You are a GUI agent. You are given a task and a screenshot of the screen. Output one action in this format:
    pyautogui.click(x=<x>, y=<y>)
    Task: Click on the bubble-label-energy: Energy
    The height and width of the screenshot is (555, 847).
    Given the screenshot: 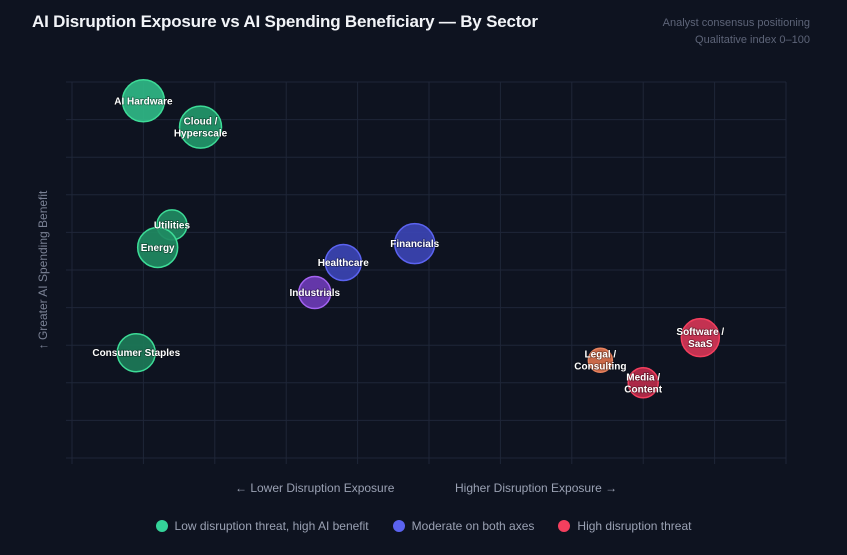 What is the action you would take?
    pyautogui.click(x=158, y=248)
    